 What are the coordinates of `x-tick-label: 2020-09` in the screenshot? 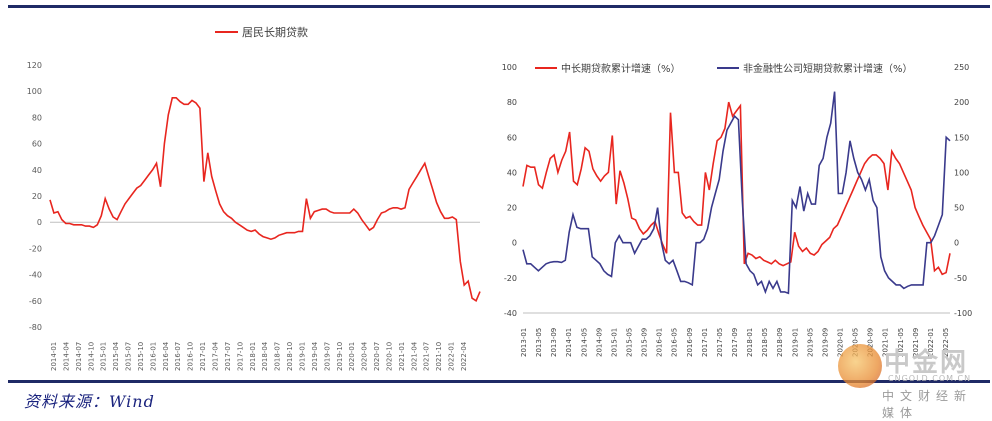 It's located at (871, 342).